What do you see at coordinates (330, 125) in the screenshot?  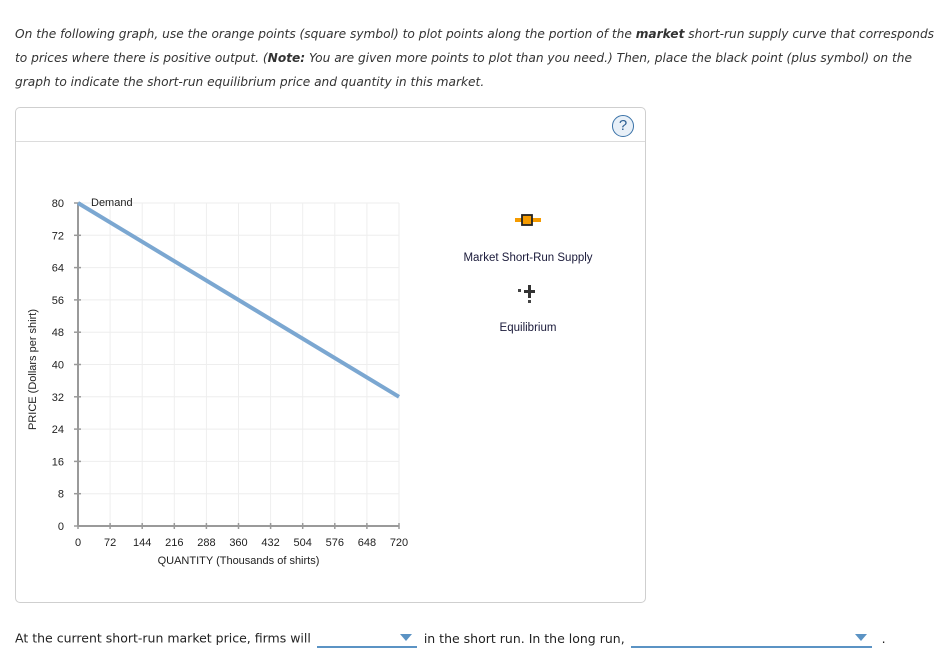 I see `graph-header: ?` at bounding box center [330, 125].